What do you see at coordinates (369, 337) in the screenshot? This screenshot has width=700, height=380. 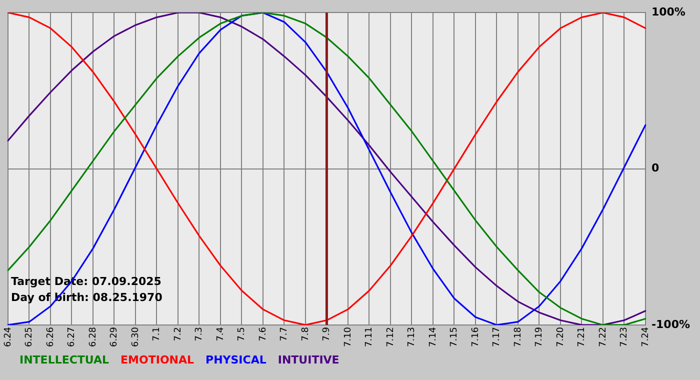 I see `x-tick-label: 7.11` at bounding box center [369, 337].